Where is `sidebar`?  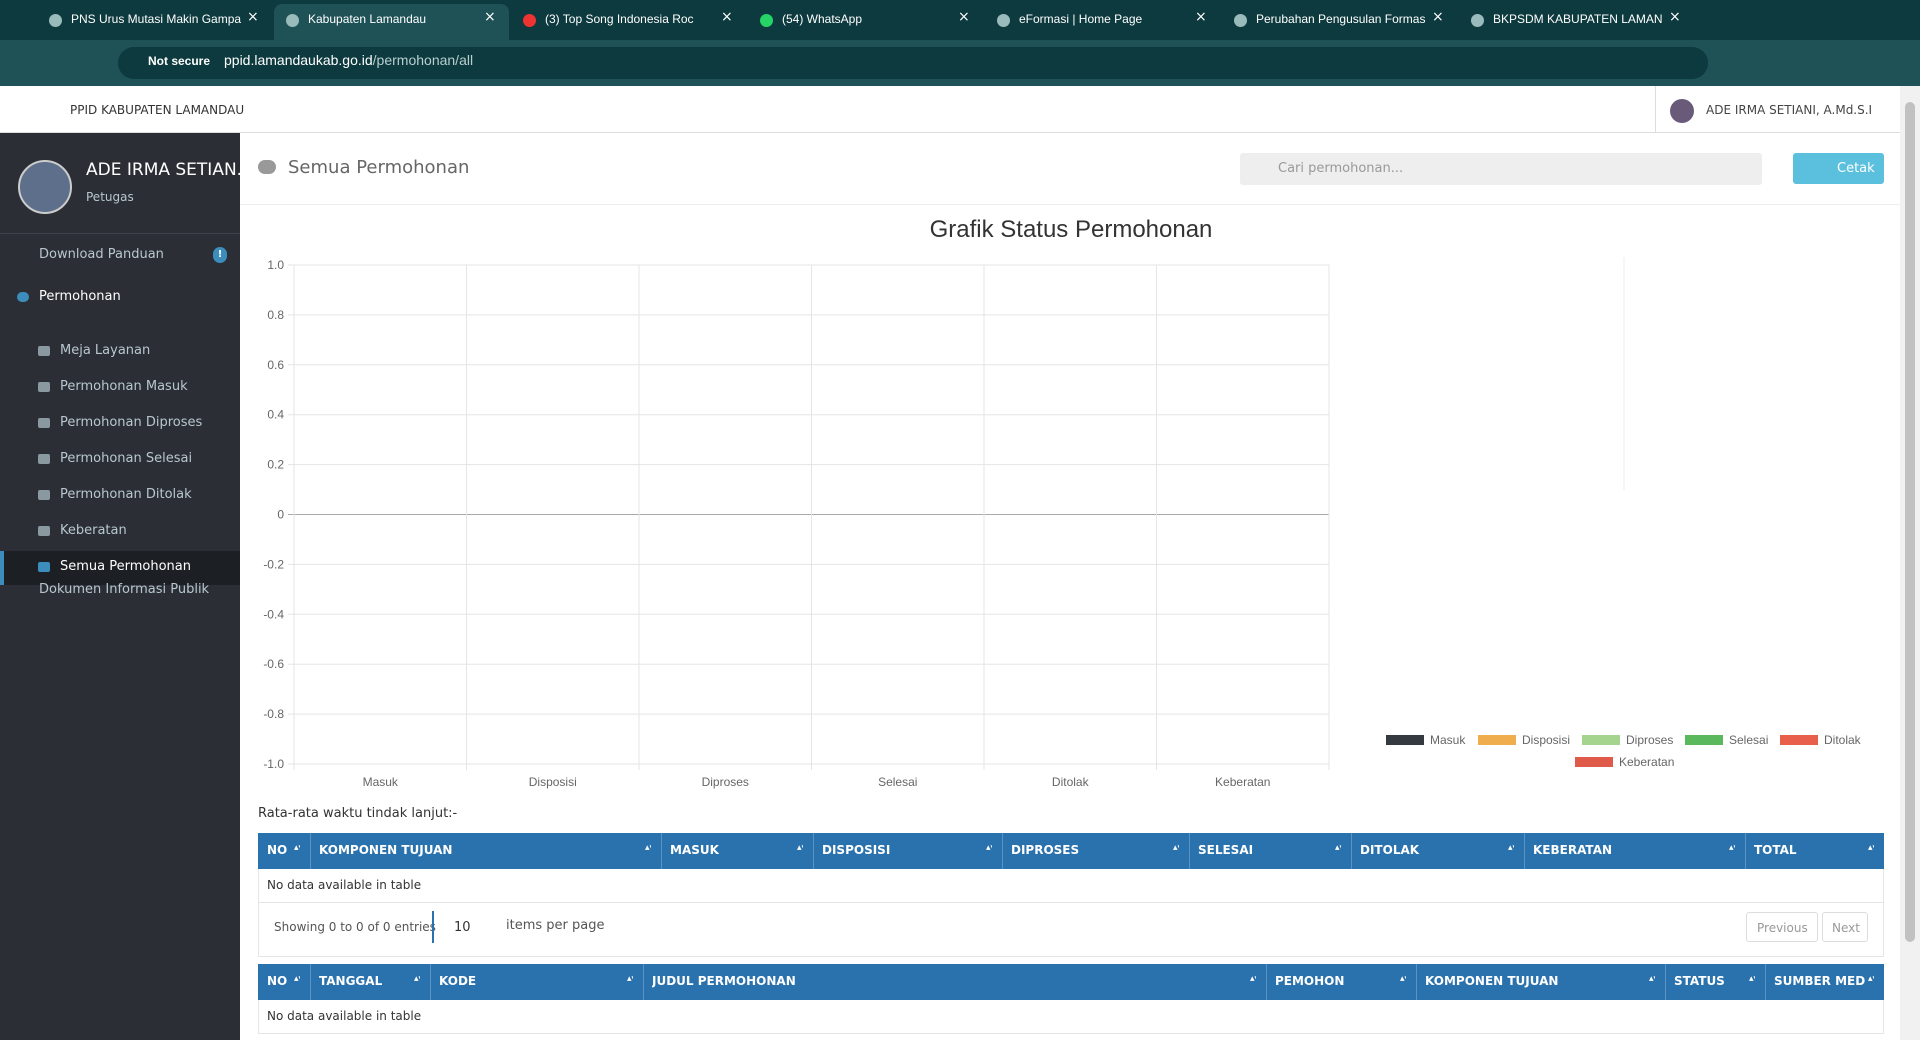 sidebar is located at coordinates (120, 586).